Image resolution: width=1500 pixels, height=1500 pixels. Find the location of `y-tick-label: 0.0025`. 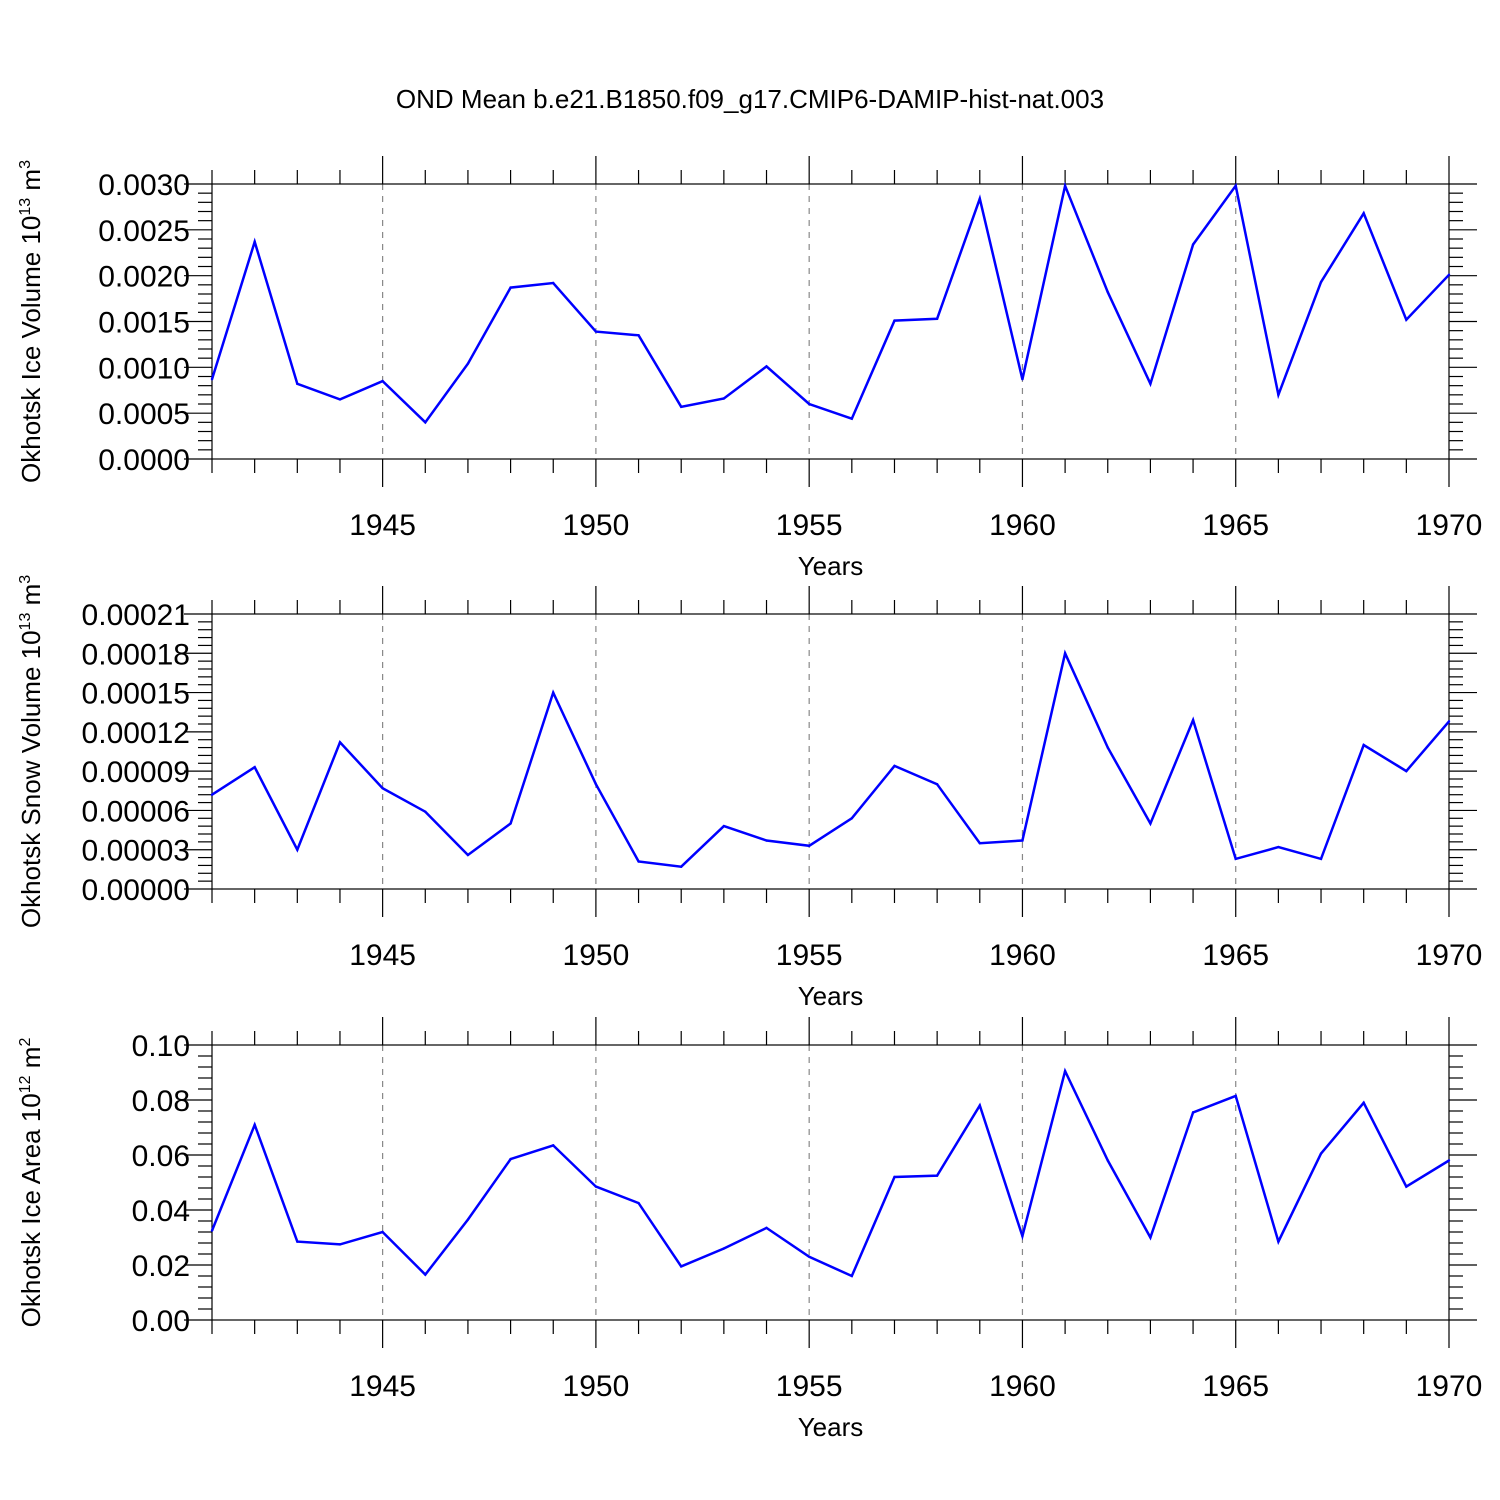

y-tick-label: 0.0025 is located at coordinates (144, 231).